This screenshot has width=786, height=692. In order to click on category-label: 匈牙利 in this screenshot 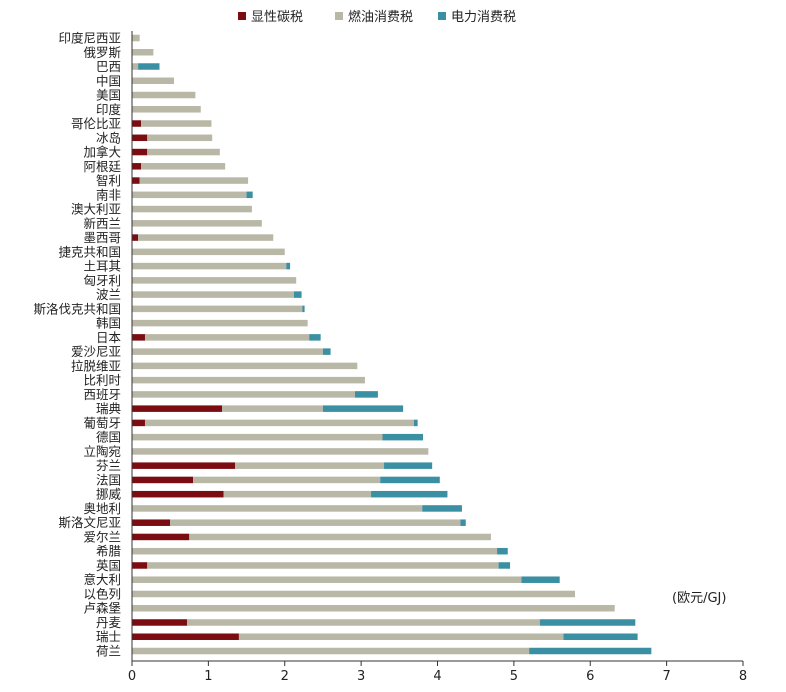, I will do `click(102, 280)`.